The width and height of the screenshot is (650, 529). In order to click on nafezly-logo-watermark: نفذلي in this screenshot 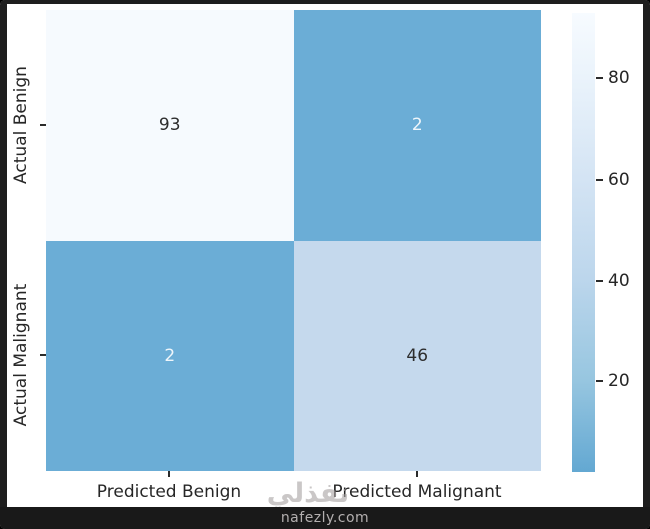, I will do `click(308, 493)`.